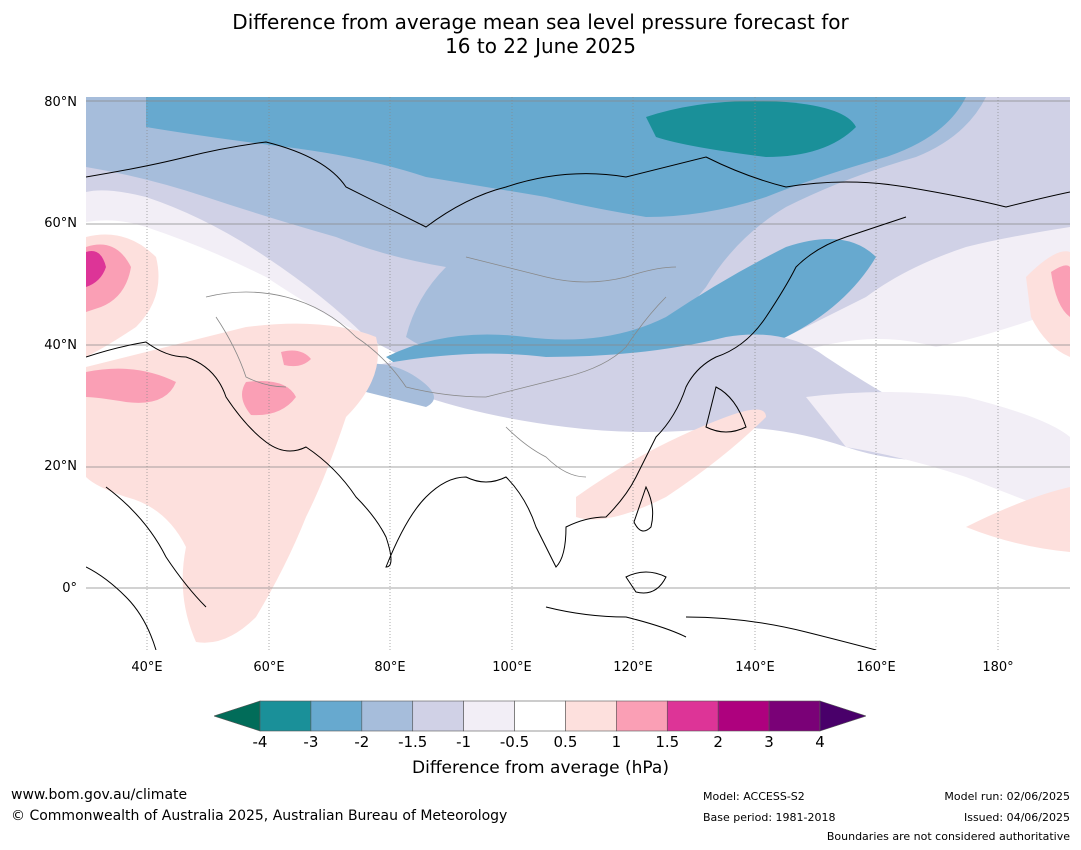 The image size is (1081, 850). Describe the element at coordinates (1007, 796) in the screenshot. I see `model-run-text: Model run: 02/06/2025` at that location.